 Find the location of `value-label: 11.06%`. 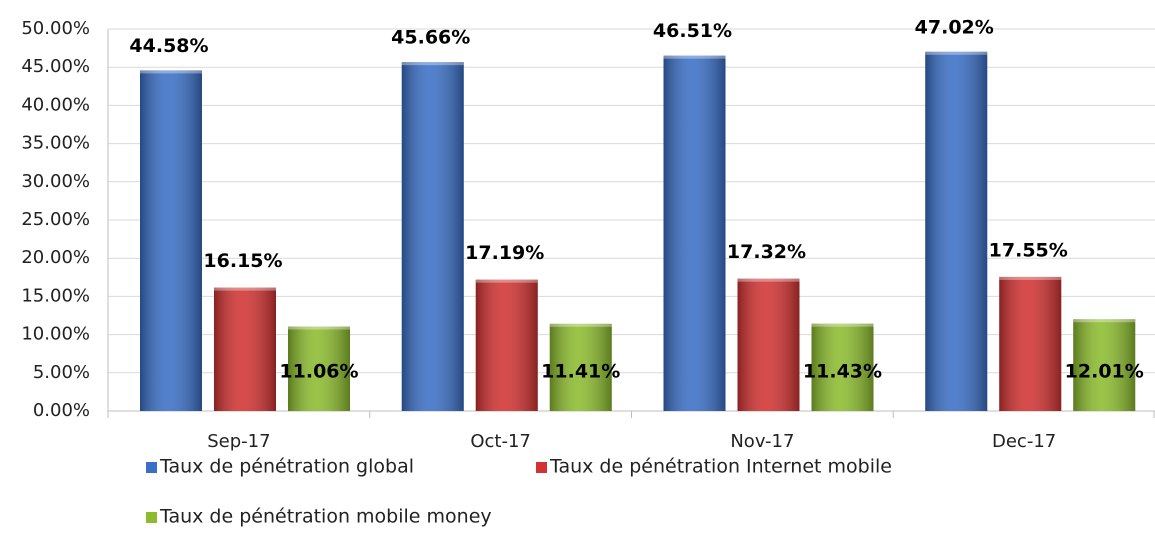

value-label: 11.06% is located at coordinates (318, 372).